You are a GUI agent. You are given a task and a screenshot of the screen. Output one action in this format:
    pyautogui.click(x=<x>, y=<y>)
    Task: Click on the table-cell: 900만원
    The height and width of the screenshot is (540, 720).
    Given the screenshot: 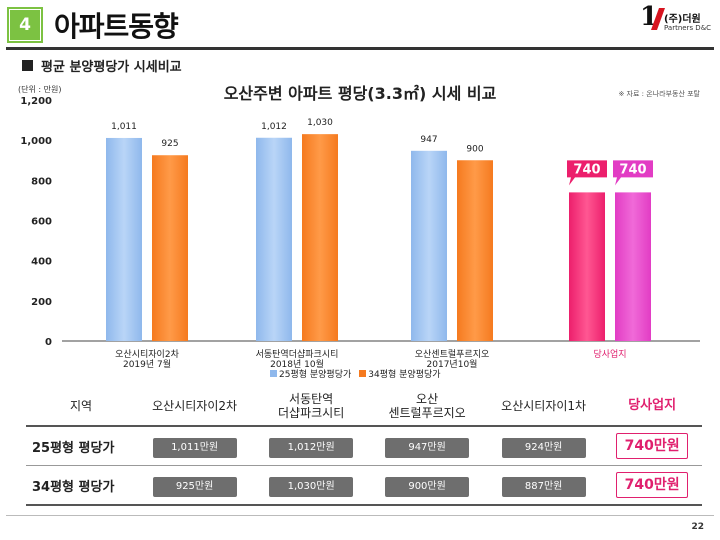 What is the action you would take?
    pyautogui.click(x=427, y=485)
    